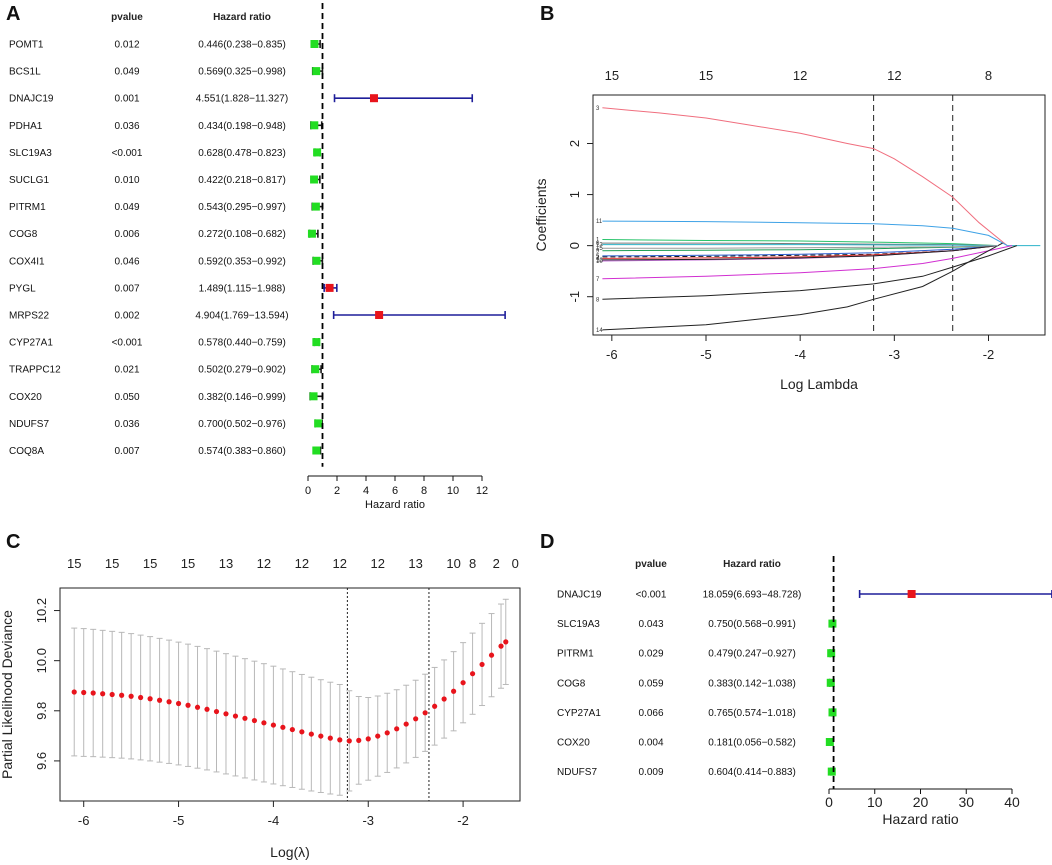 This screenshot has width=1052, height=865. Describe the element at coordinates (1012, 802) in the screenshot. I see `x-tick-label: 40` at that location.